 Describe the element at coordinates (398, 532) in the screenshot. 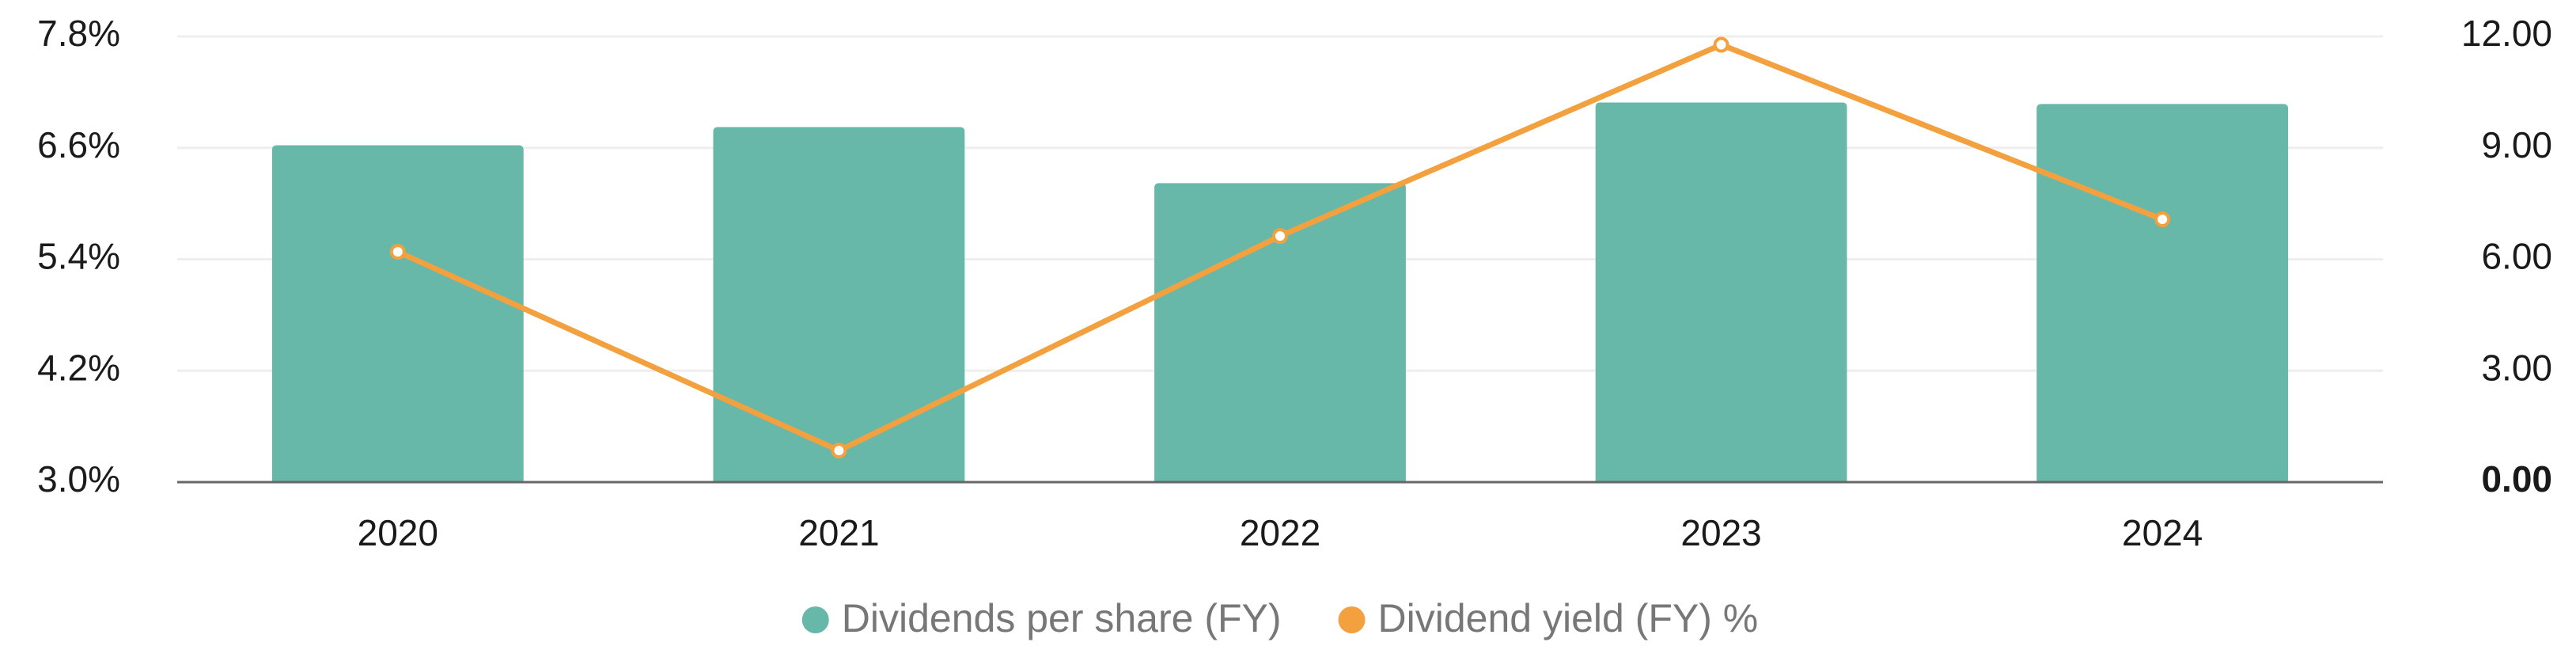

I see `x-tick-label: 2020` at that location.